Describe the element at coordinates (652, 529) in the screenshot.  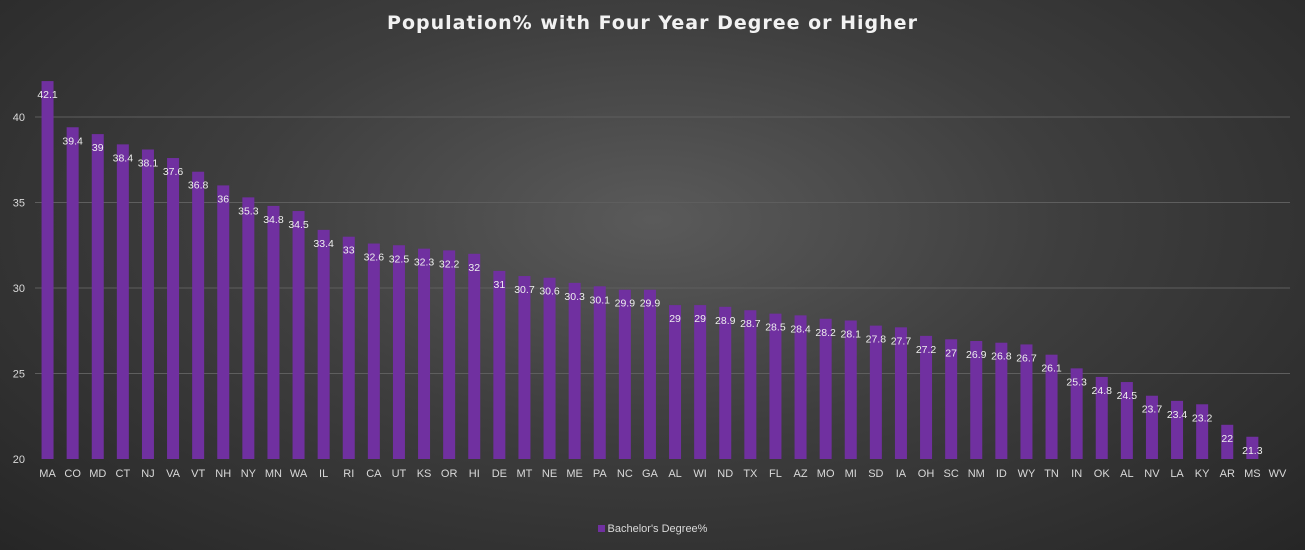
I see `legend: Bachelor's Degree%` at that location.